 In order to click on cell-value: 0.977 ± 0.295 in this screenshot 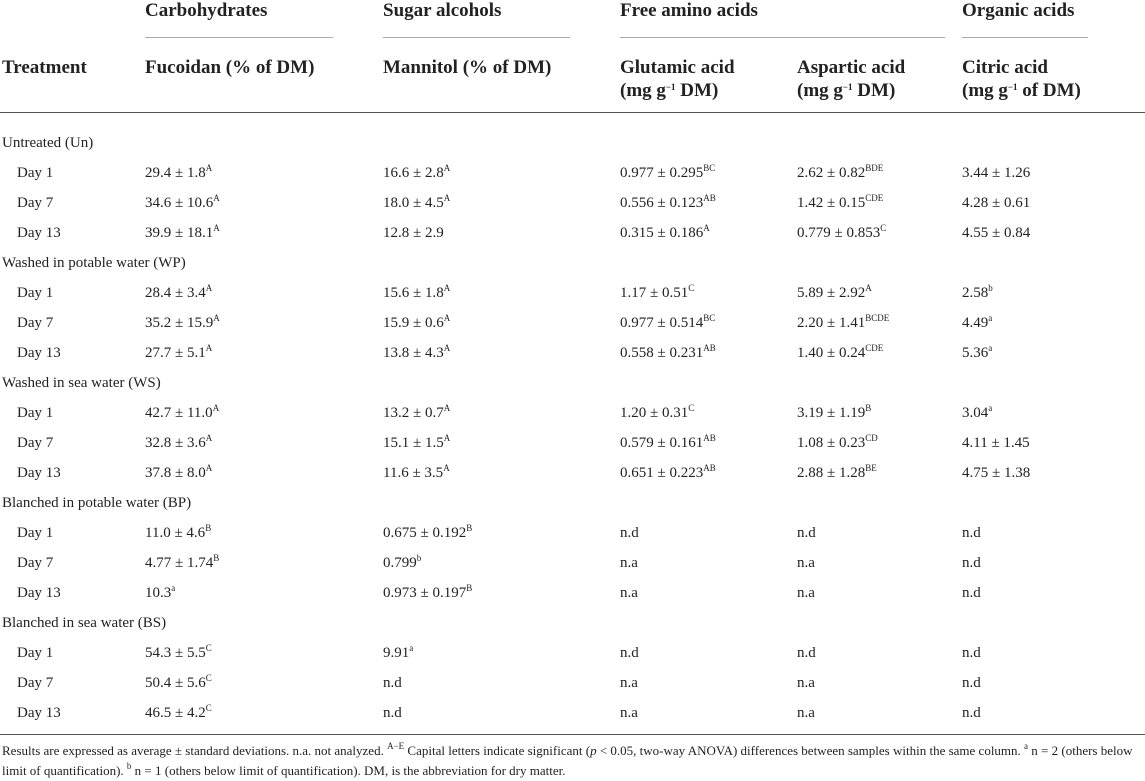, I will do `click(662, 173)`.